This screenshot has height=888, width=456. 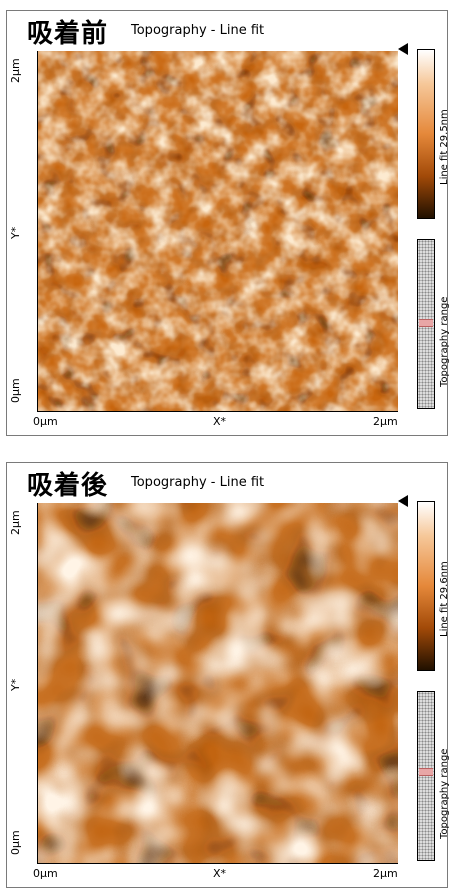 I want to click on panel-title: 吸着前, so click(x=68, y=34).